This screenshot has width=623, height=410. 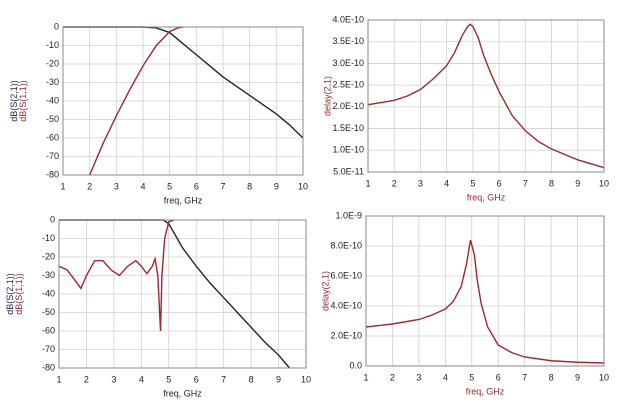 I want to click on y-tick-label: 6.0E-10, so click(x=346, y=275).